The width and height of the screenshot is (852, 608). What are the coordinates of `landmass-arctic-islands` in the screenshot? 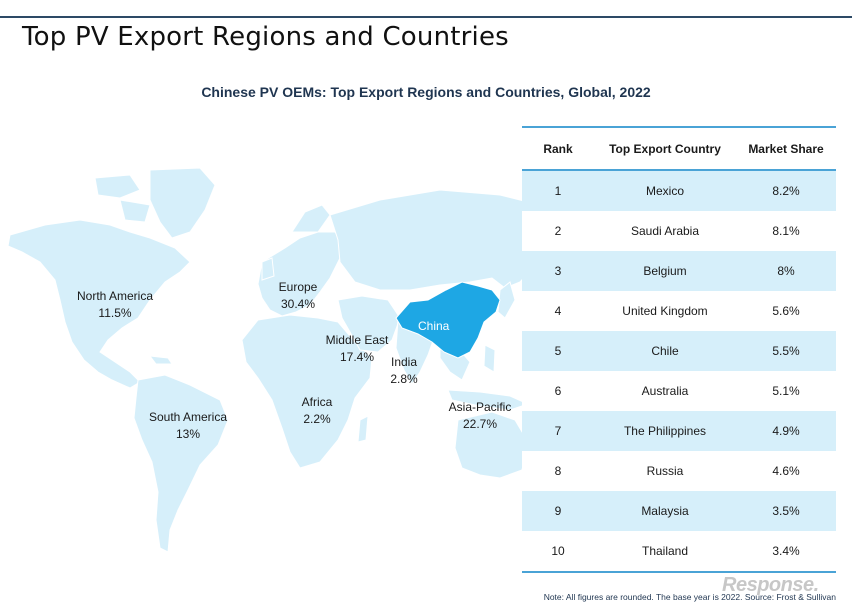 It's located at (117, 186).